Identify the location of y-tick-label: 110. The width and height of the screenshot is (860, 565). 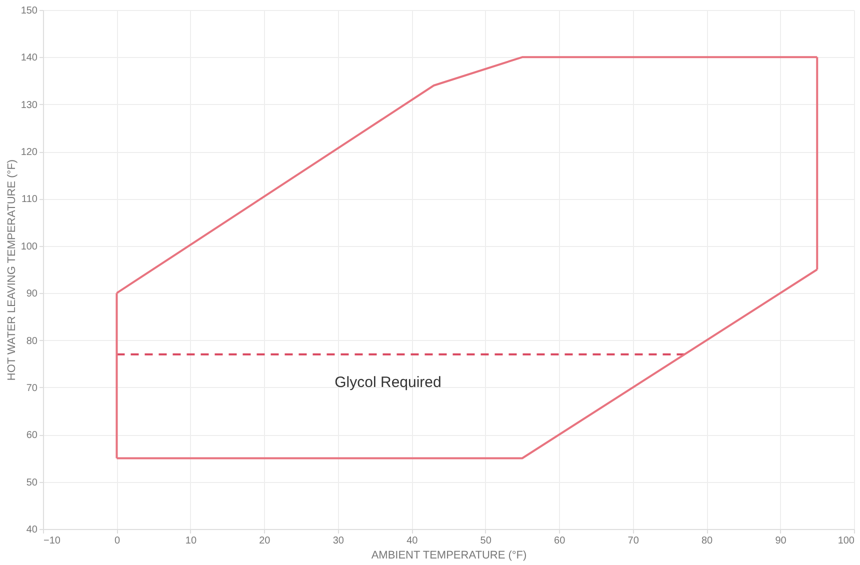
(30, 200).